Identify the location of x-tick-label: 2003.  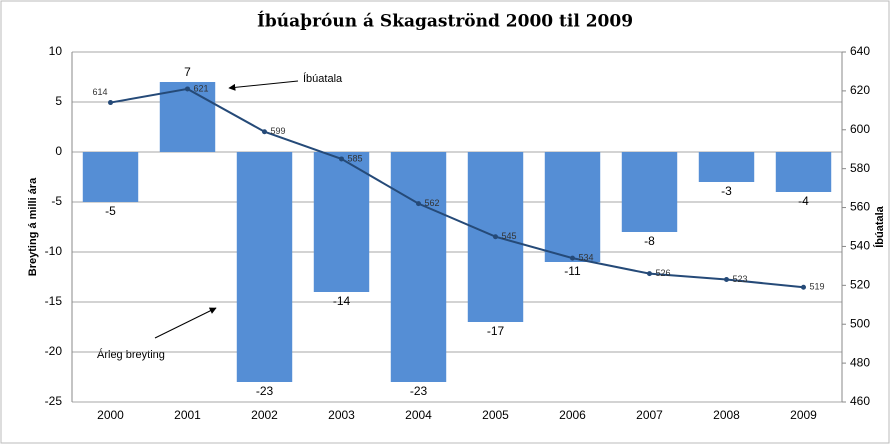
(341, 415).